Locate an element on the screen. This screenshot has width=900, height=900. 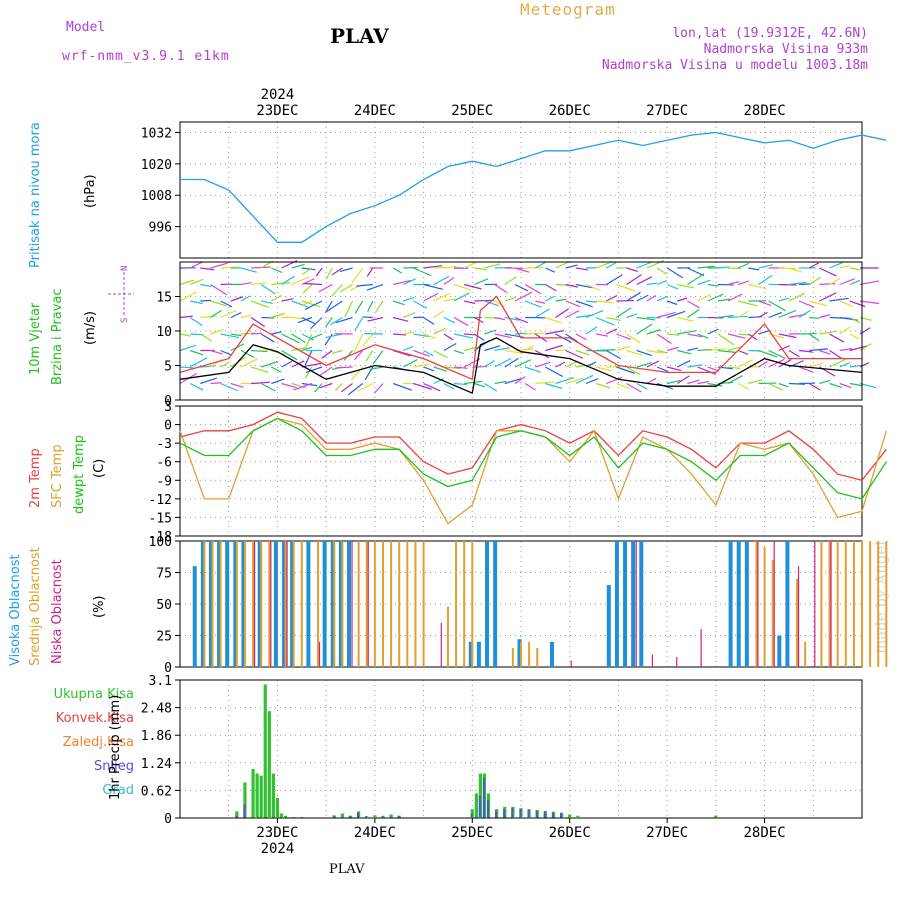
temp-2m-line is located at coordinates (533, 446).